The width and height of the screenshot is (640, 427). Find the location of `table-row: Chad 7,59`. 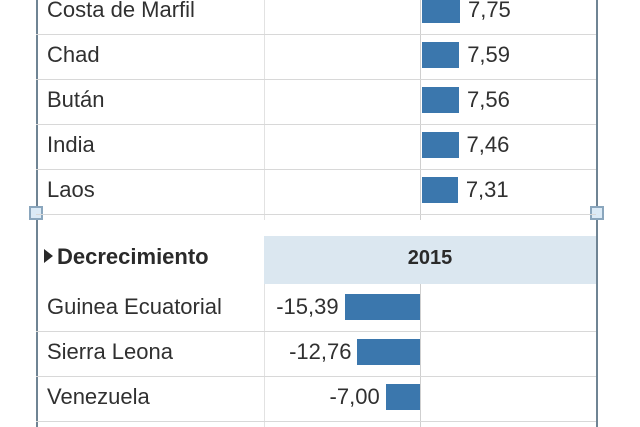

table-row: Chad 7,59 is located at coordinates (316, 57).